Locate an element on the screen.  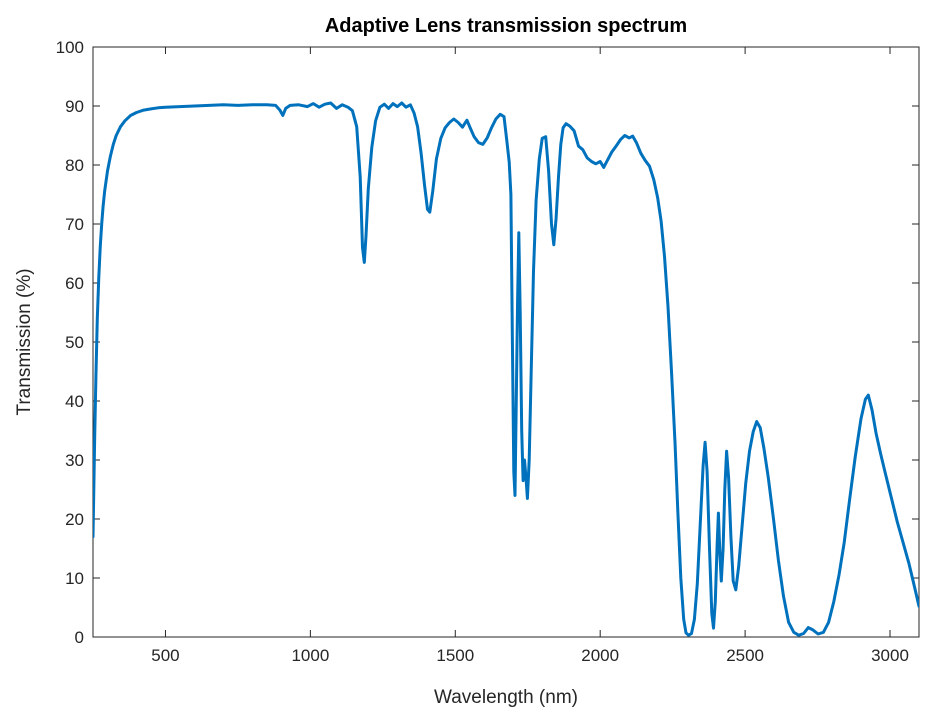
x-axis-label: Wavelength (nm) is located at coordinates (506, 697).